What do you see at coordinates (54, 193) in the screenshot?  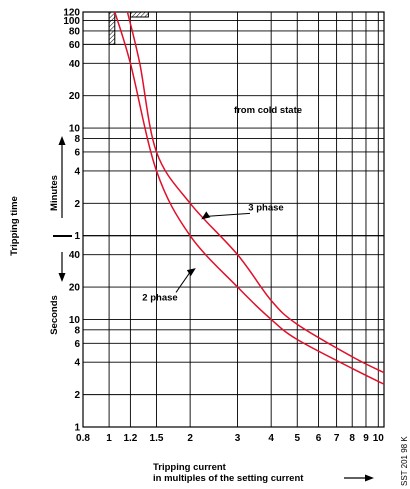 I see `y-unit-minutes: Minutes` at bounding box center [54, 193].